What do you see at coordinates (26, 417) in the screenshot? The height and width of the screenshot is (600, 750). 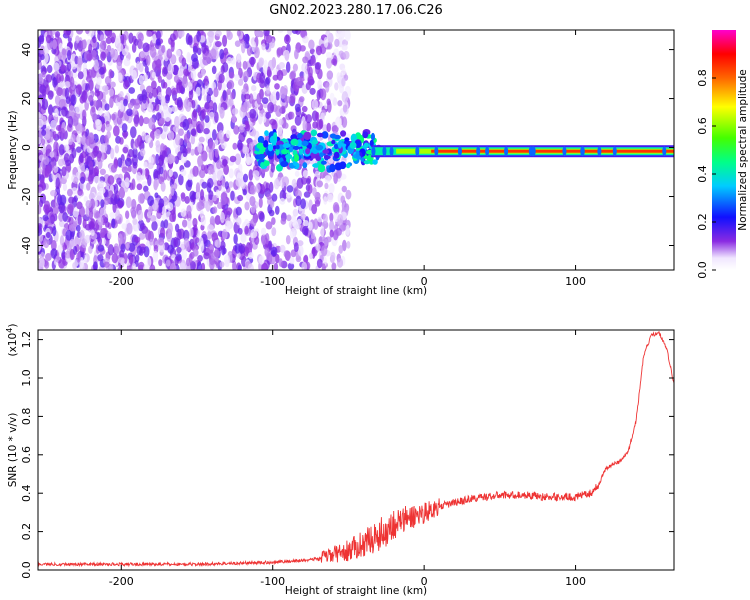 I see `bottom-y-tick-label: 0.8` at bounding box center [26, 417].